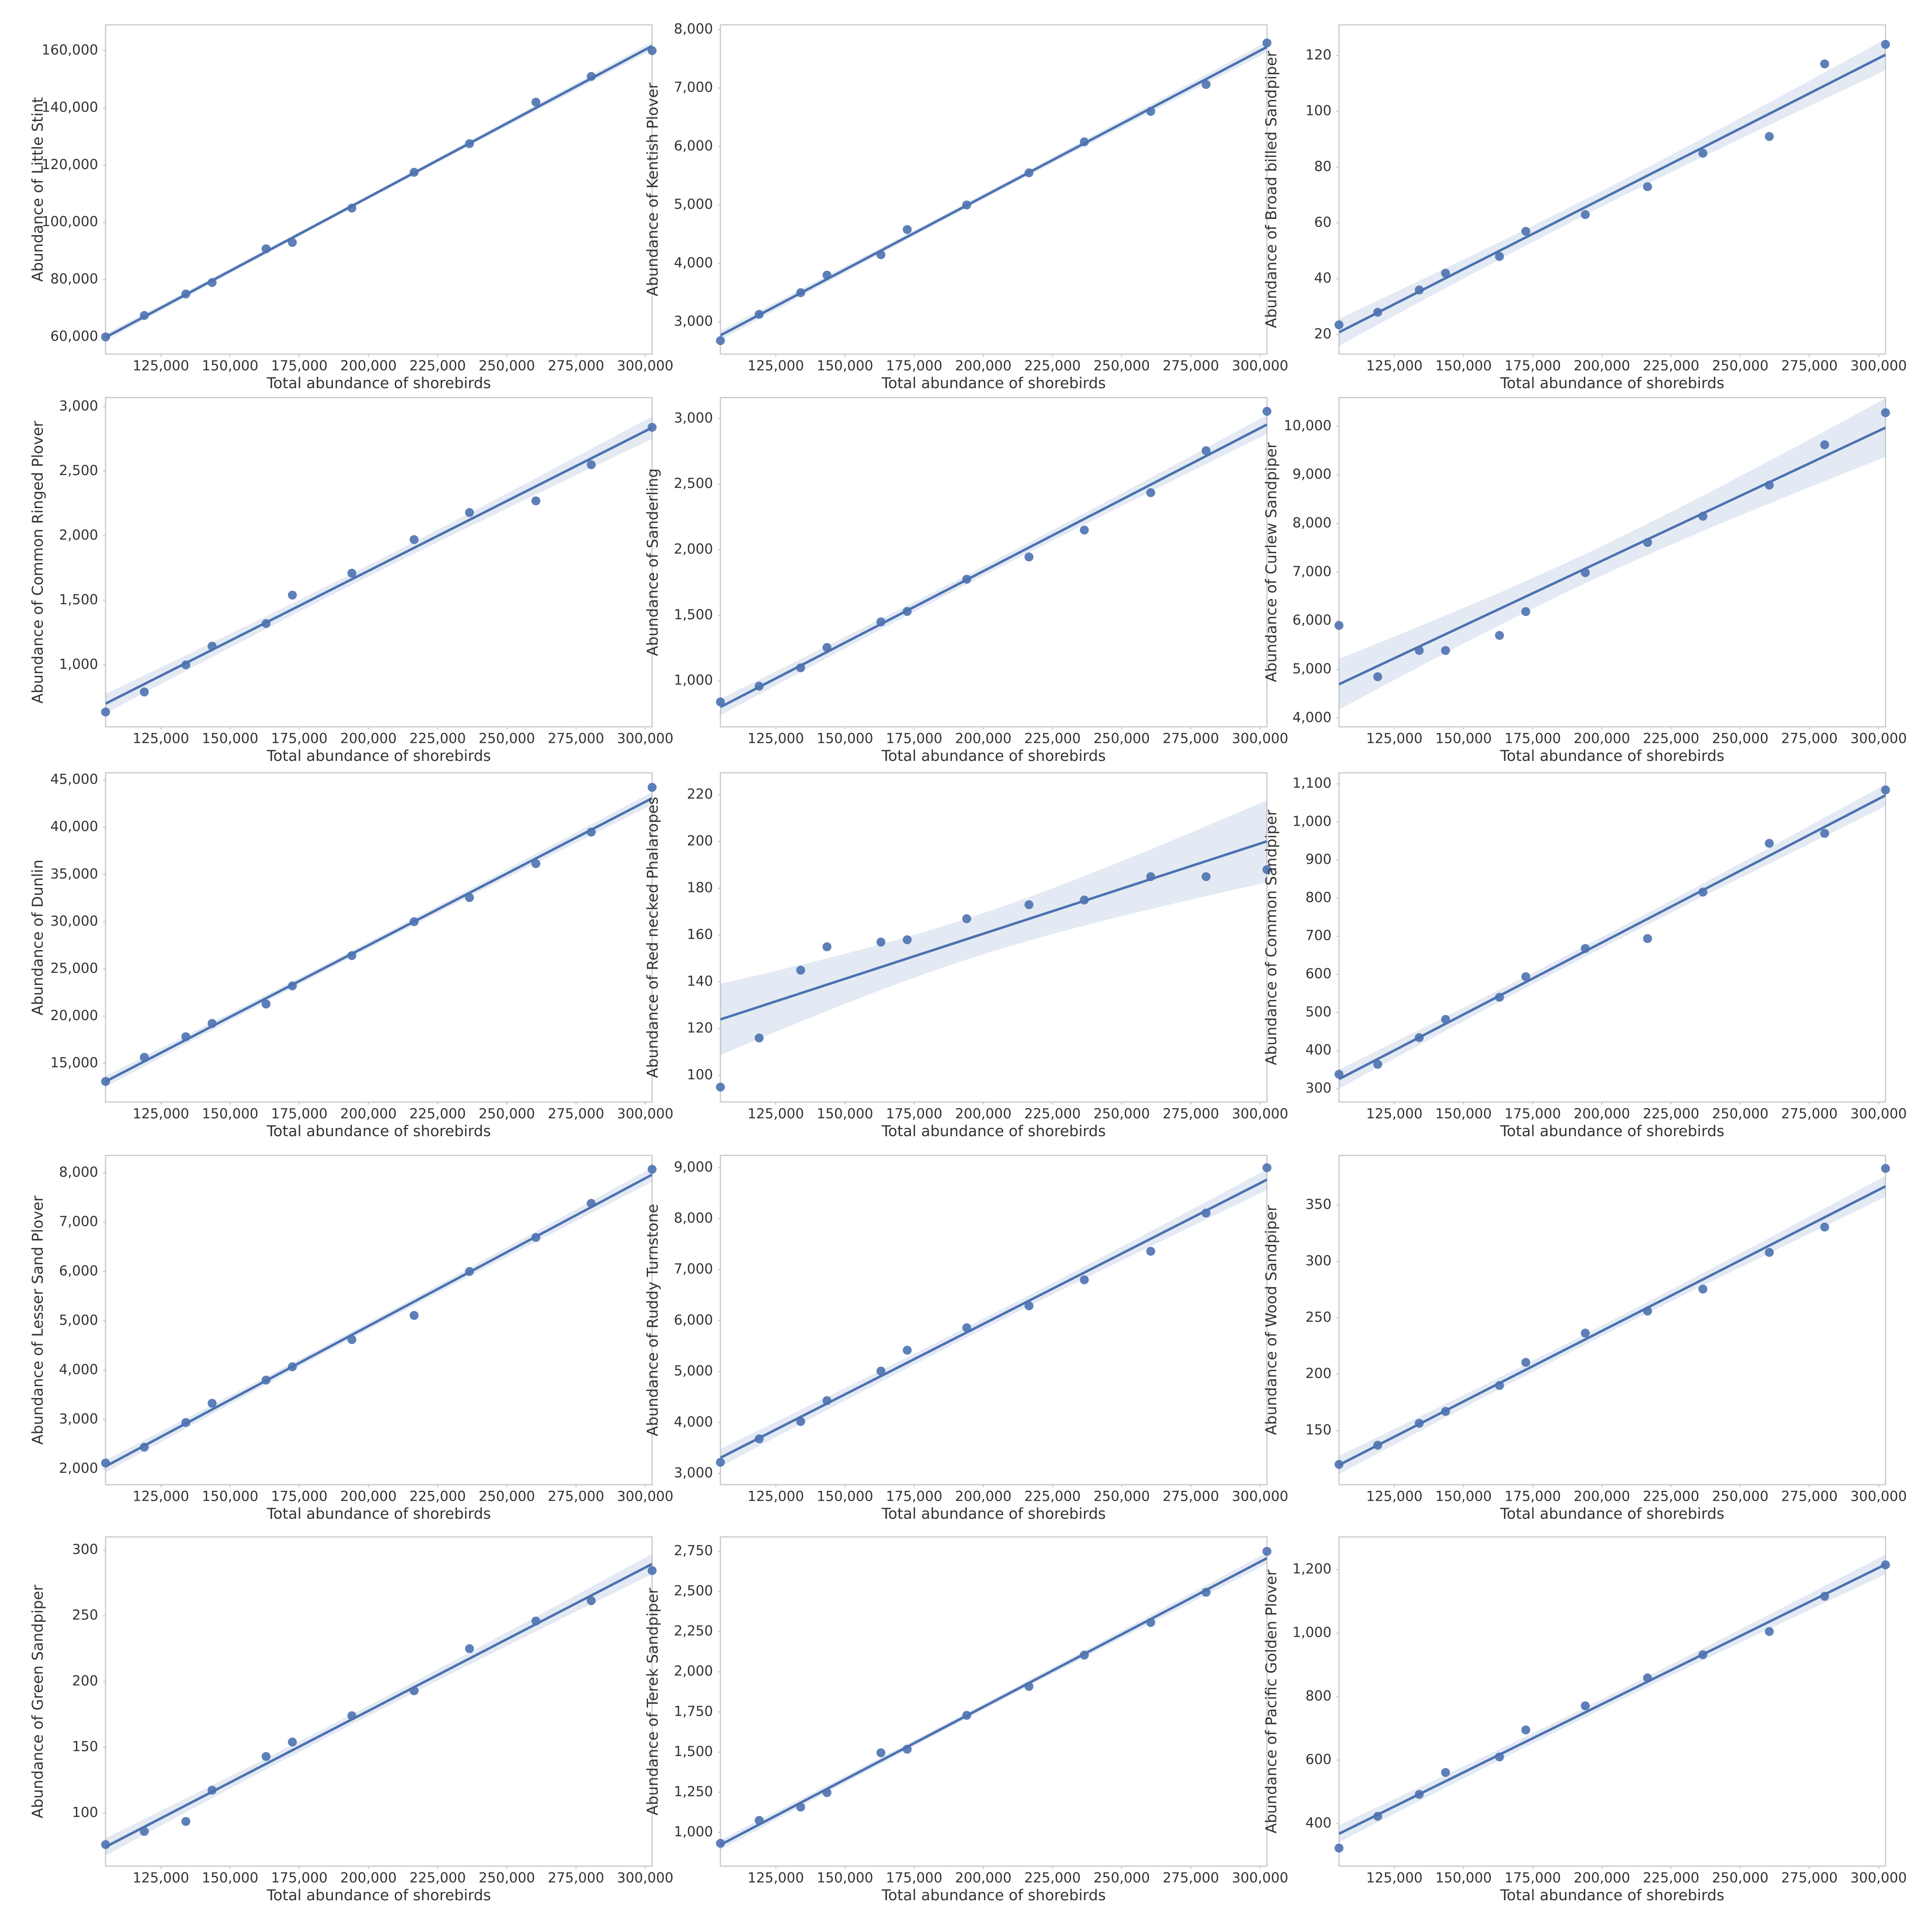 The width and height of the screenshot is (1929, 1932). I want to click on y-tick-label: 100, so click(1318, 110).